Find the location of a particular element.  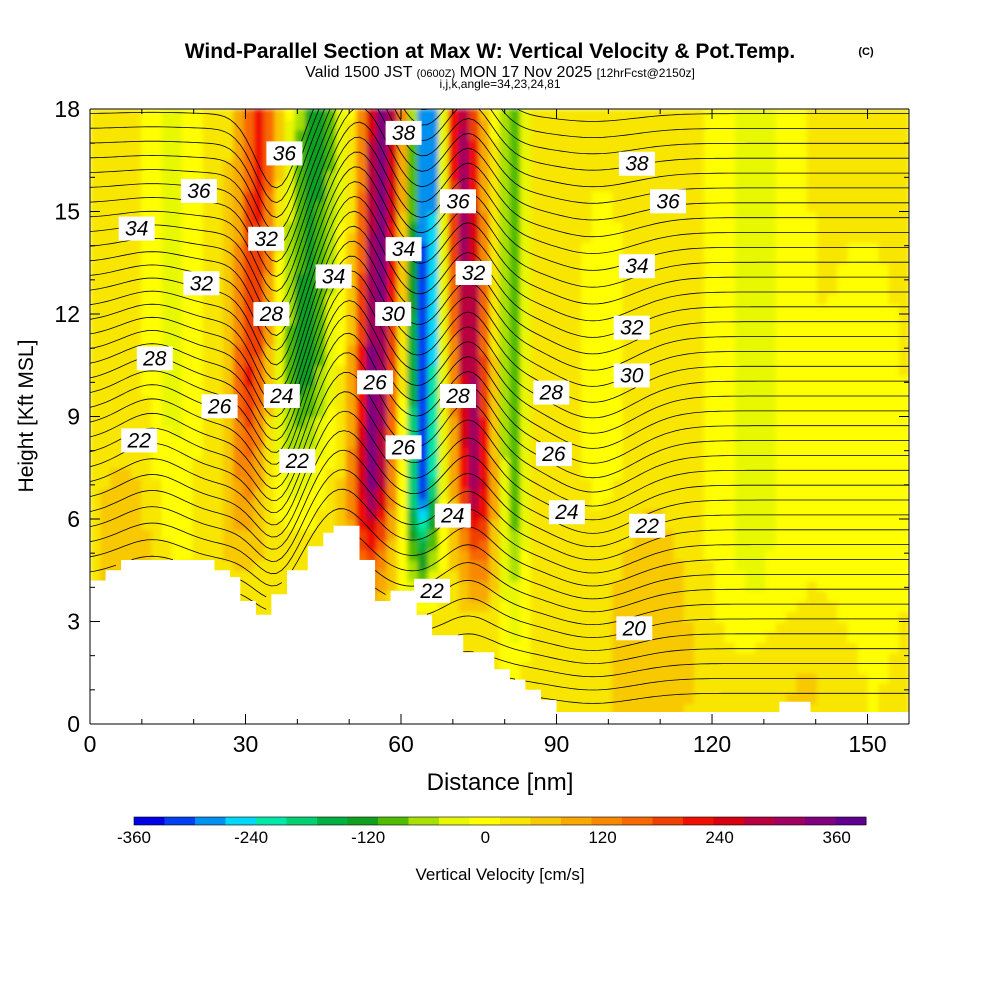

contour-label: 30 is located at coordinates (632, 376).